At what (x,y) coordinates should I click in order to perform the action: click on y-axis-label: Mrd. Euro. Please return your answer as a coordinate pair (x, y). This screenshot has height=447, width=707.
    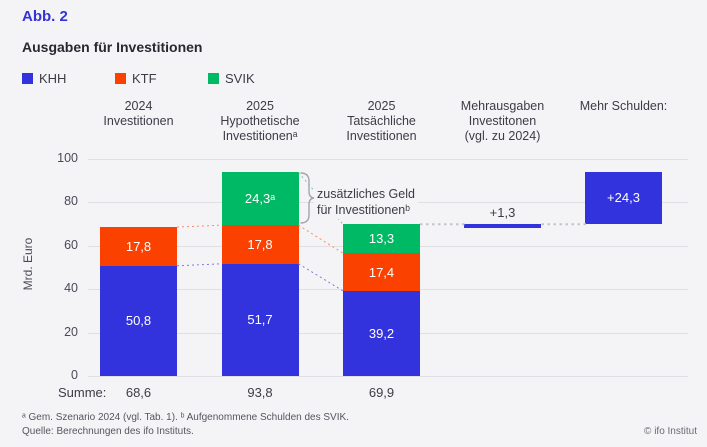
    Looking at the image, I should click on (28, 264).